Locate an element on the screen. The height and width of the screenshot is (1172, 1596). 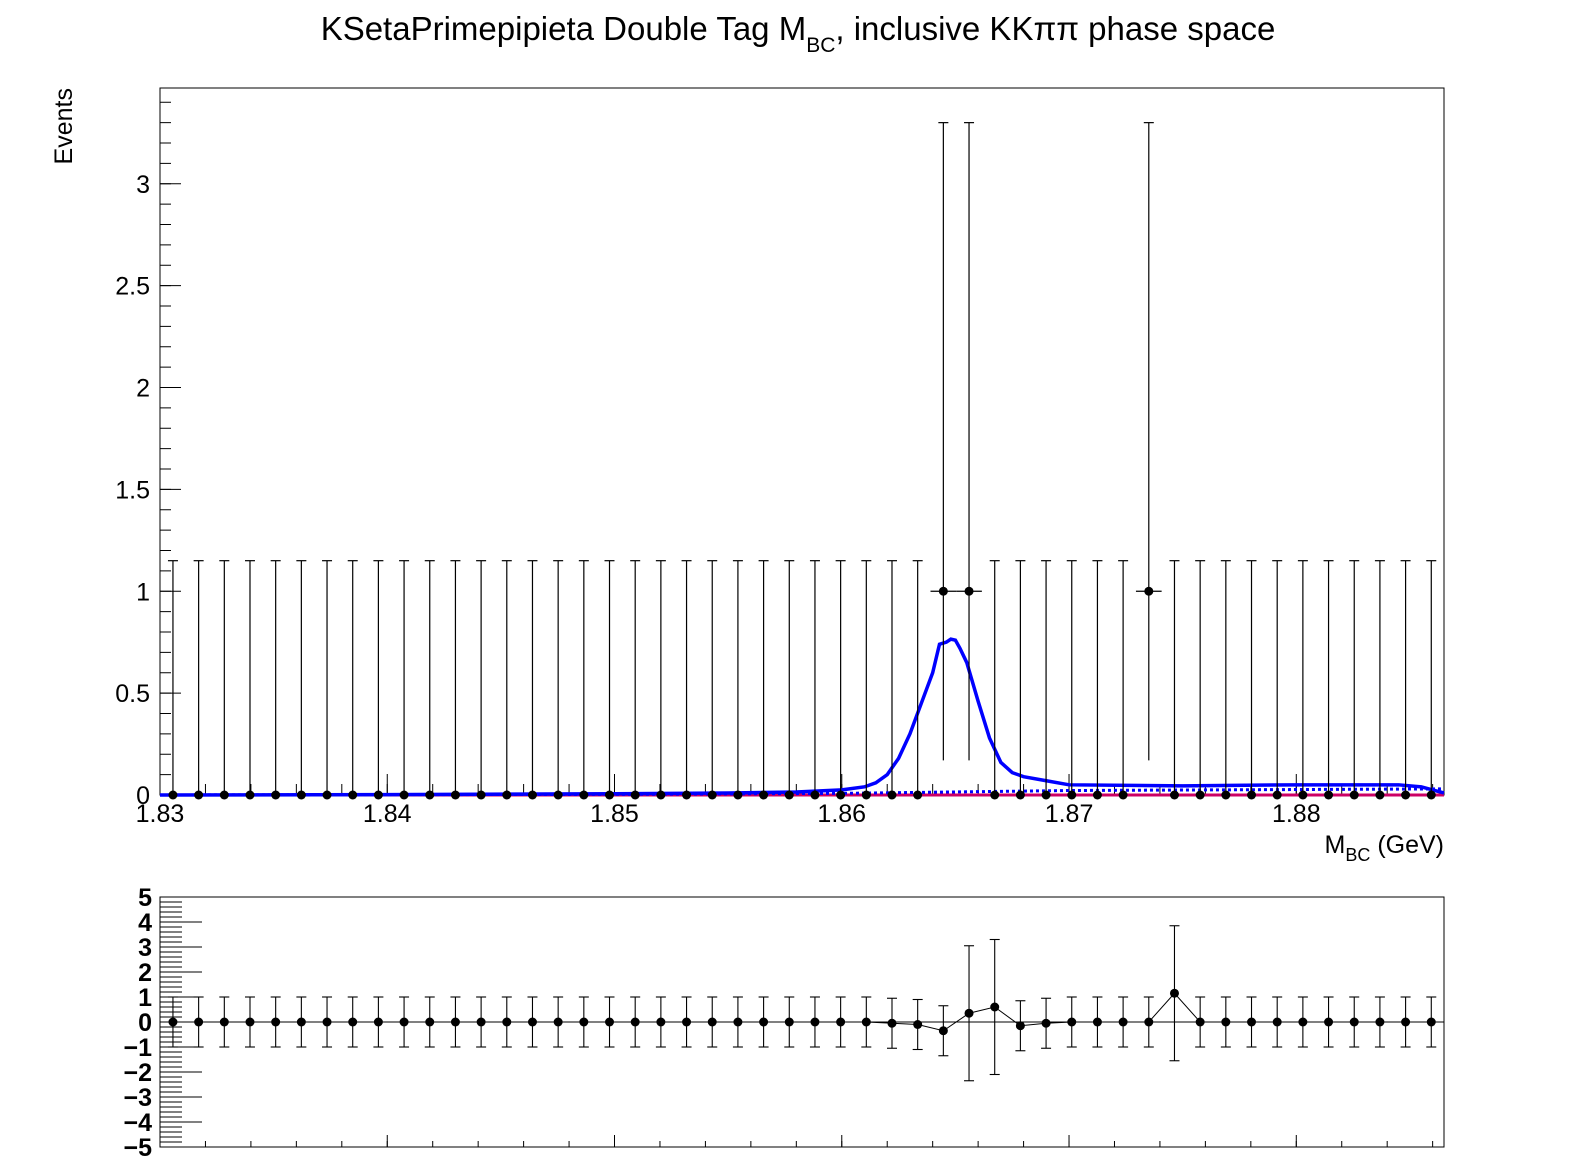
pull-y-tick-label: 0 is located at coordinates (145, 1023).